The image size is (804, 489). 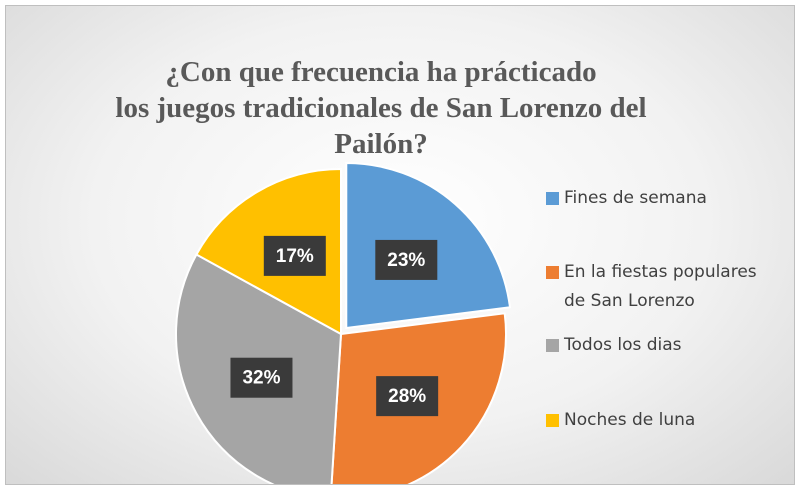 What do you see at coordinates (630, 420) in the screenshot?
I see `legend-label: Noches de luna` at bounding box center [630, 420].